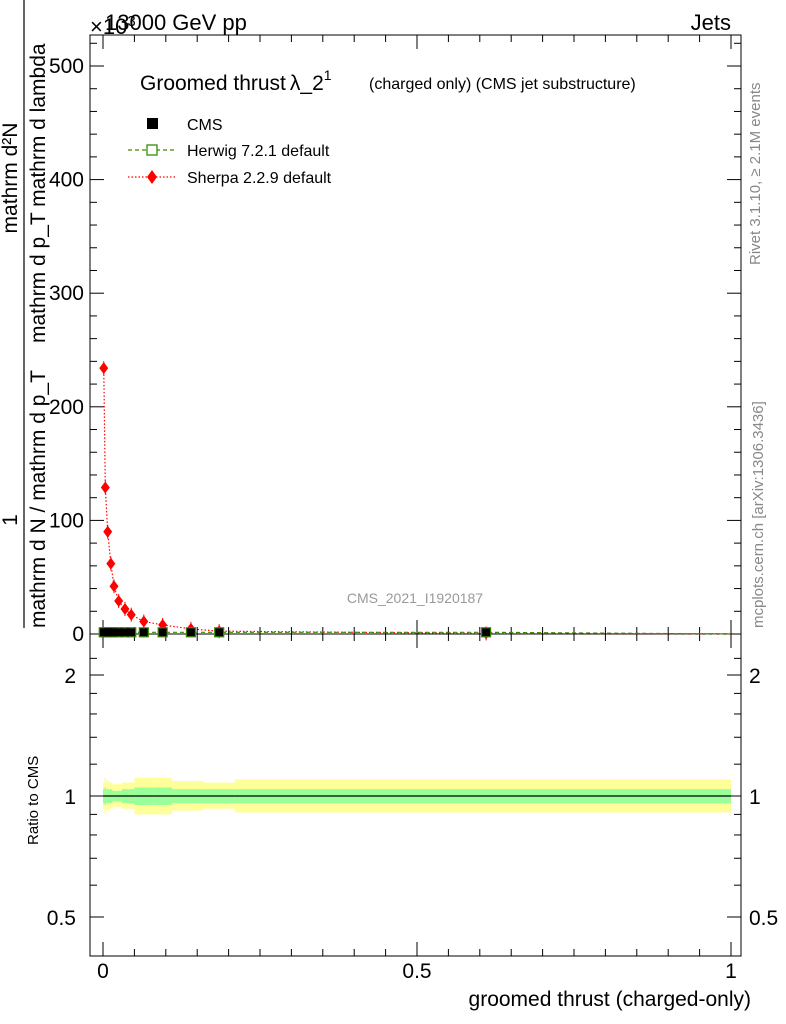  Describe the element at coordinates (731, 971) in the screenshot. I see `x-tick-label: 1` at that location.